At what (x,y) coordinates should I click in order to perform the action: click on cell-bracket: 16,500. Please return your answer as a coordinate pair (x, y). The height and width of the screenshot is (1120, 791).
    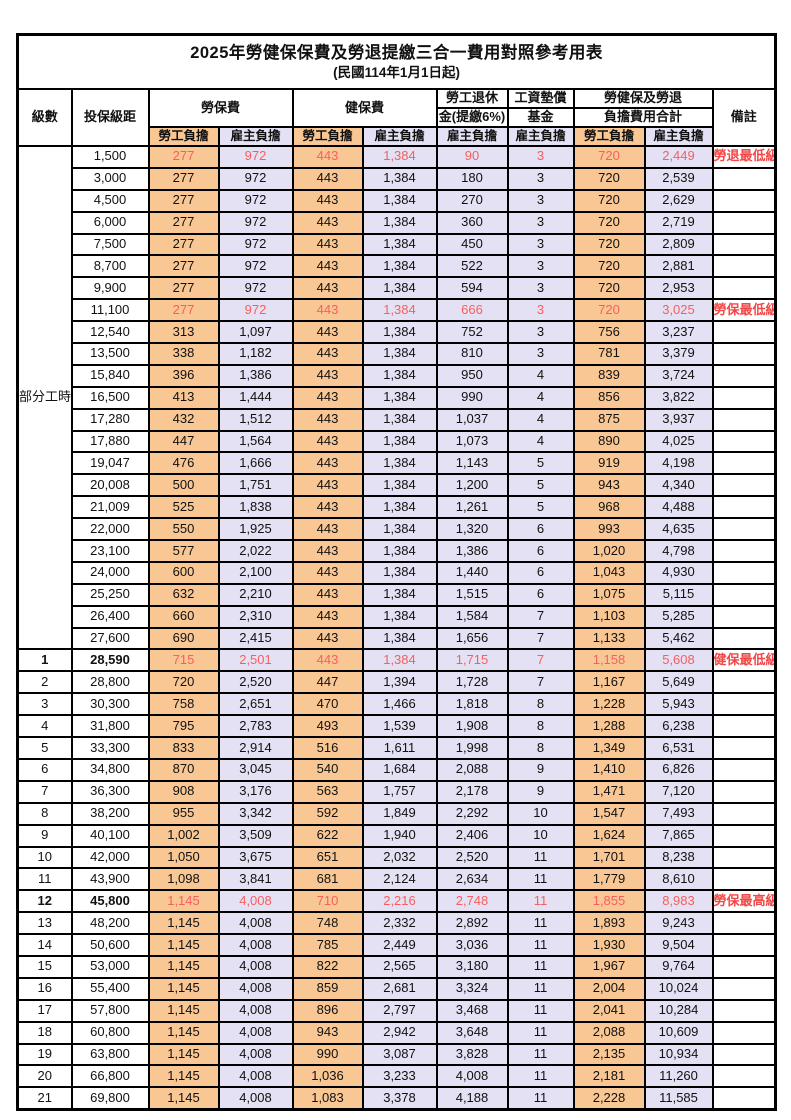
    Looking at the image, I should click on (110, 397).